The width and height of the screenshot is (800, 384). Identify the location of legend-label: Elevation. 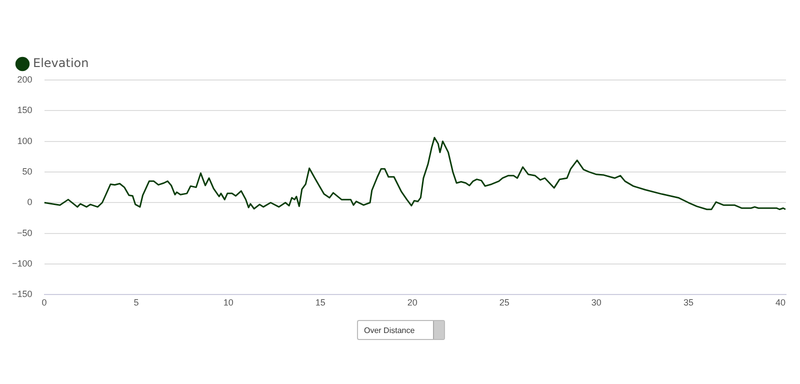
(61, 63).